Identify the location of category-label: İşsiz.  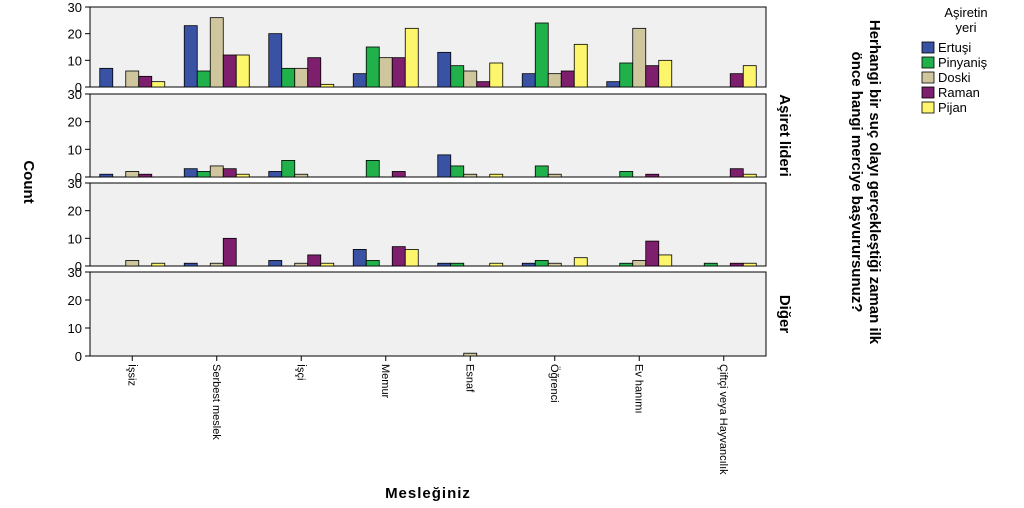
(131, 375).